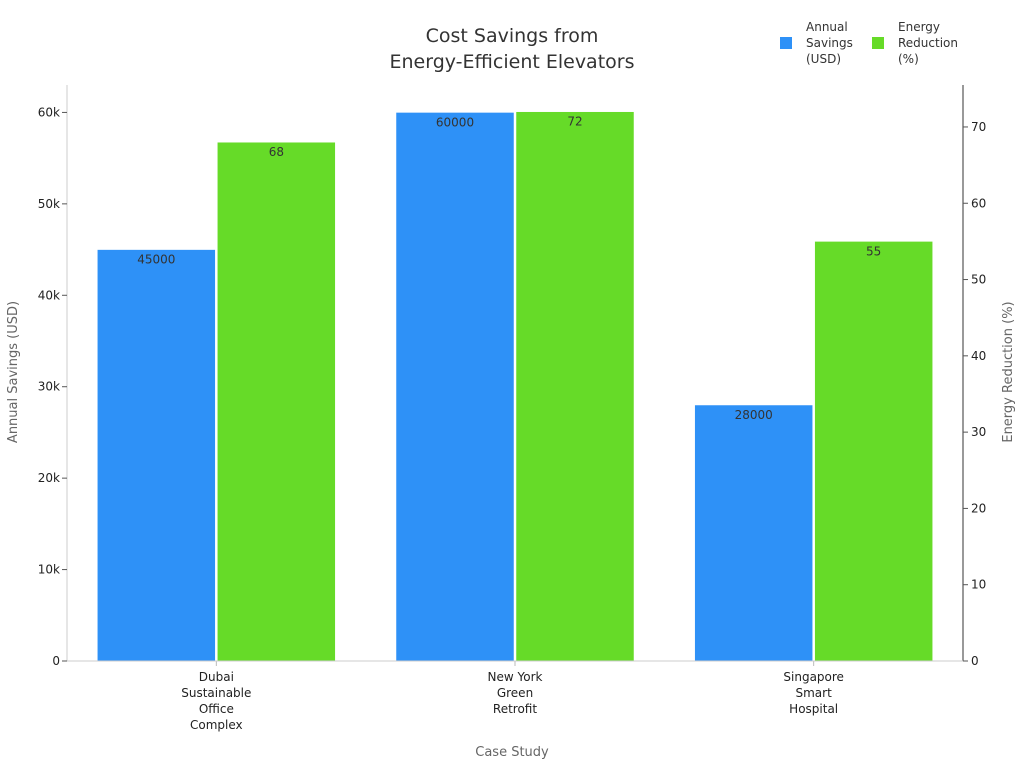 The height and width of the screenshot is (772, 1024). I want to click on legend-label: (%), so click(908, 59).